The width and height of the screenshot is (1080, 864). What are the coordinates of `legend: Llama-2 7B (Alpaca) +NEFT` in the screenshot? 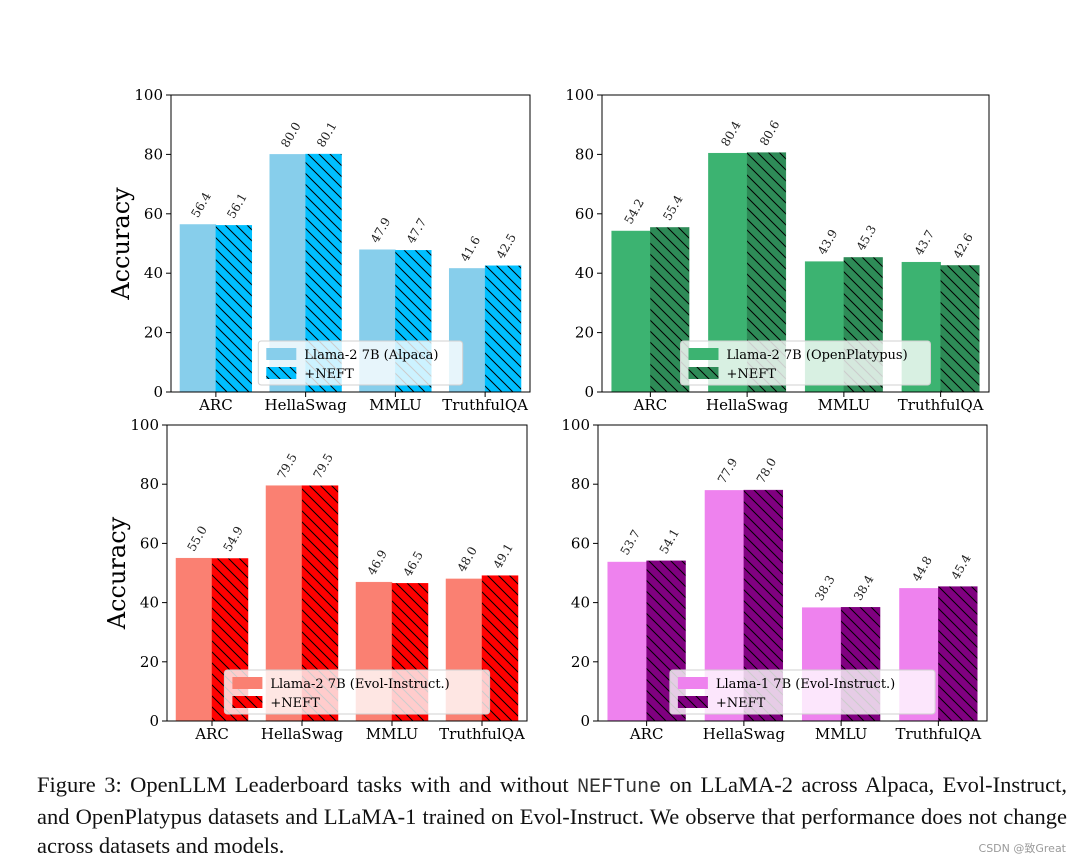 It's located at (360, 363).